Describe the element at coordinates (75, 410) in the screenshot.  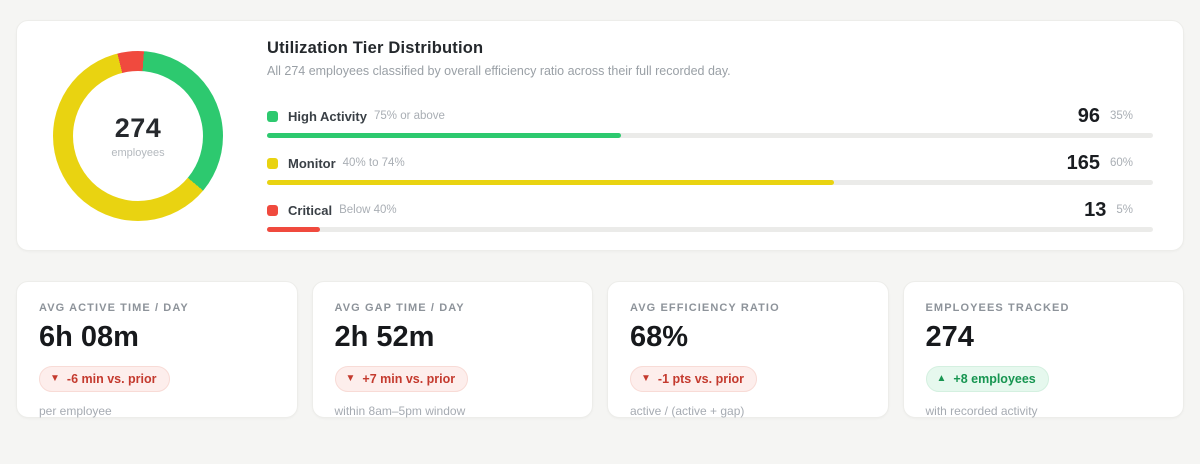
I see `stat-note: per employee` at that location.